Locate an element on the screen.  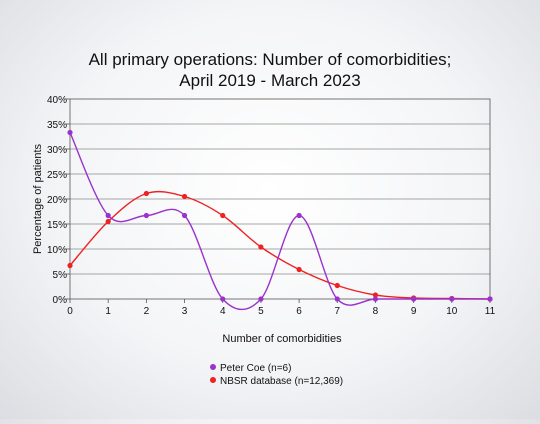
y-tick-label: 20% is located at coordinates (57, 200).